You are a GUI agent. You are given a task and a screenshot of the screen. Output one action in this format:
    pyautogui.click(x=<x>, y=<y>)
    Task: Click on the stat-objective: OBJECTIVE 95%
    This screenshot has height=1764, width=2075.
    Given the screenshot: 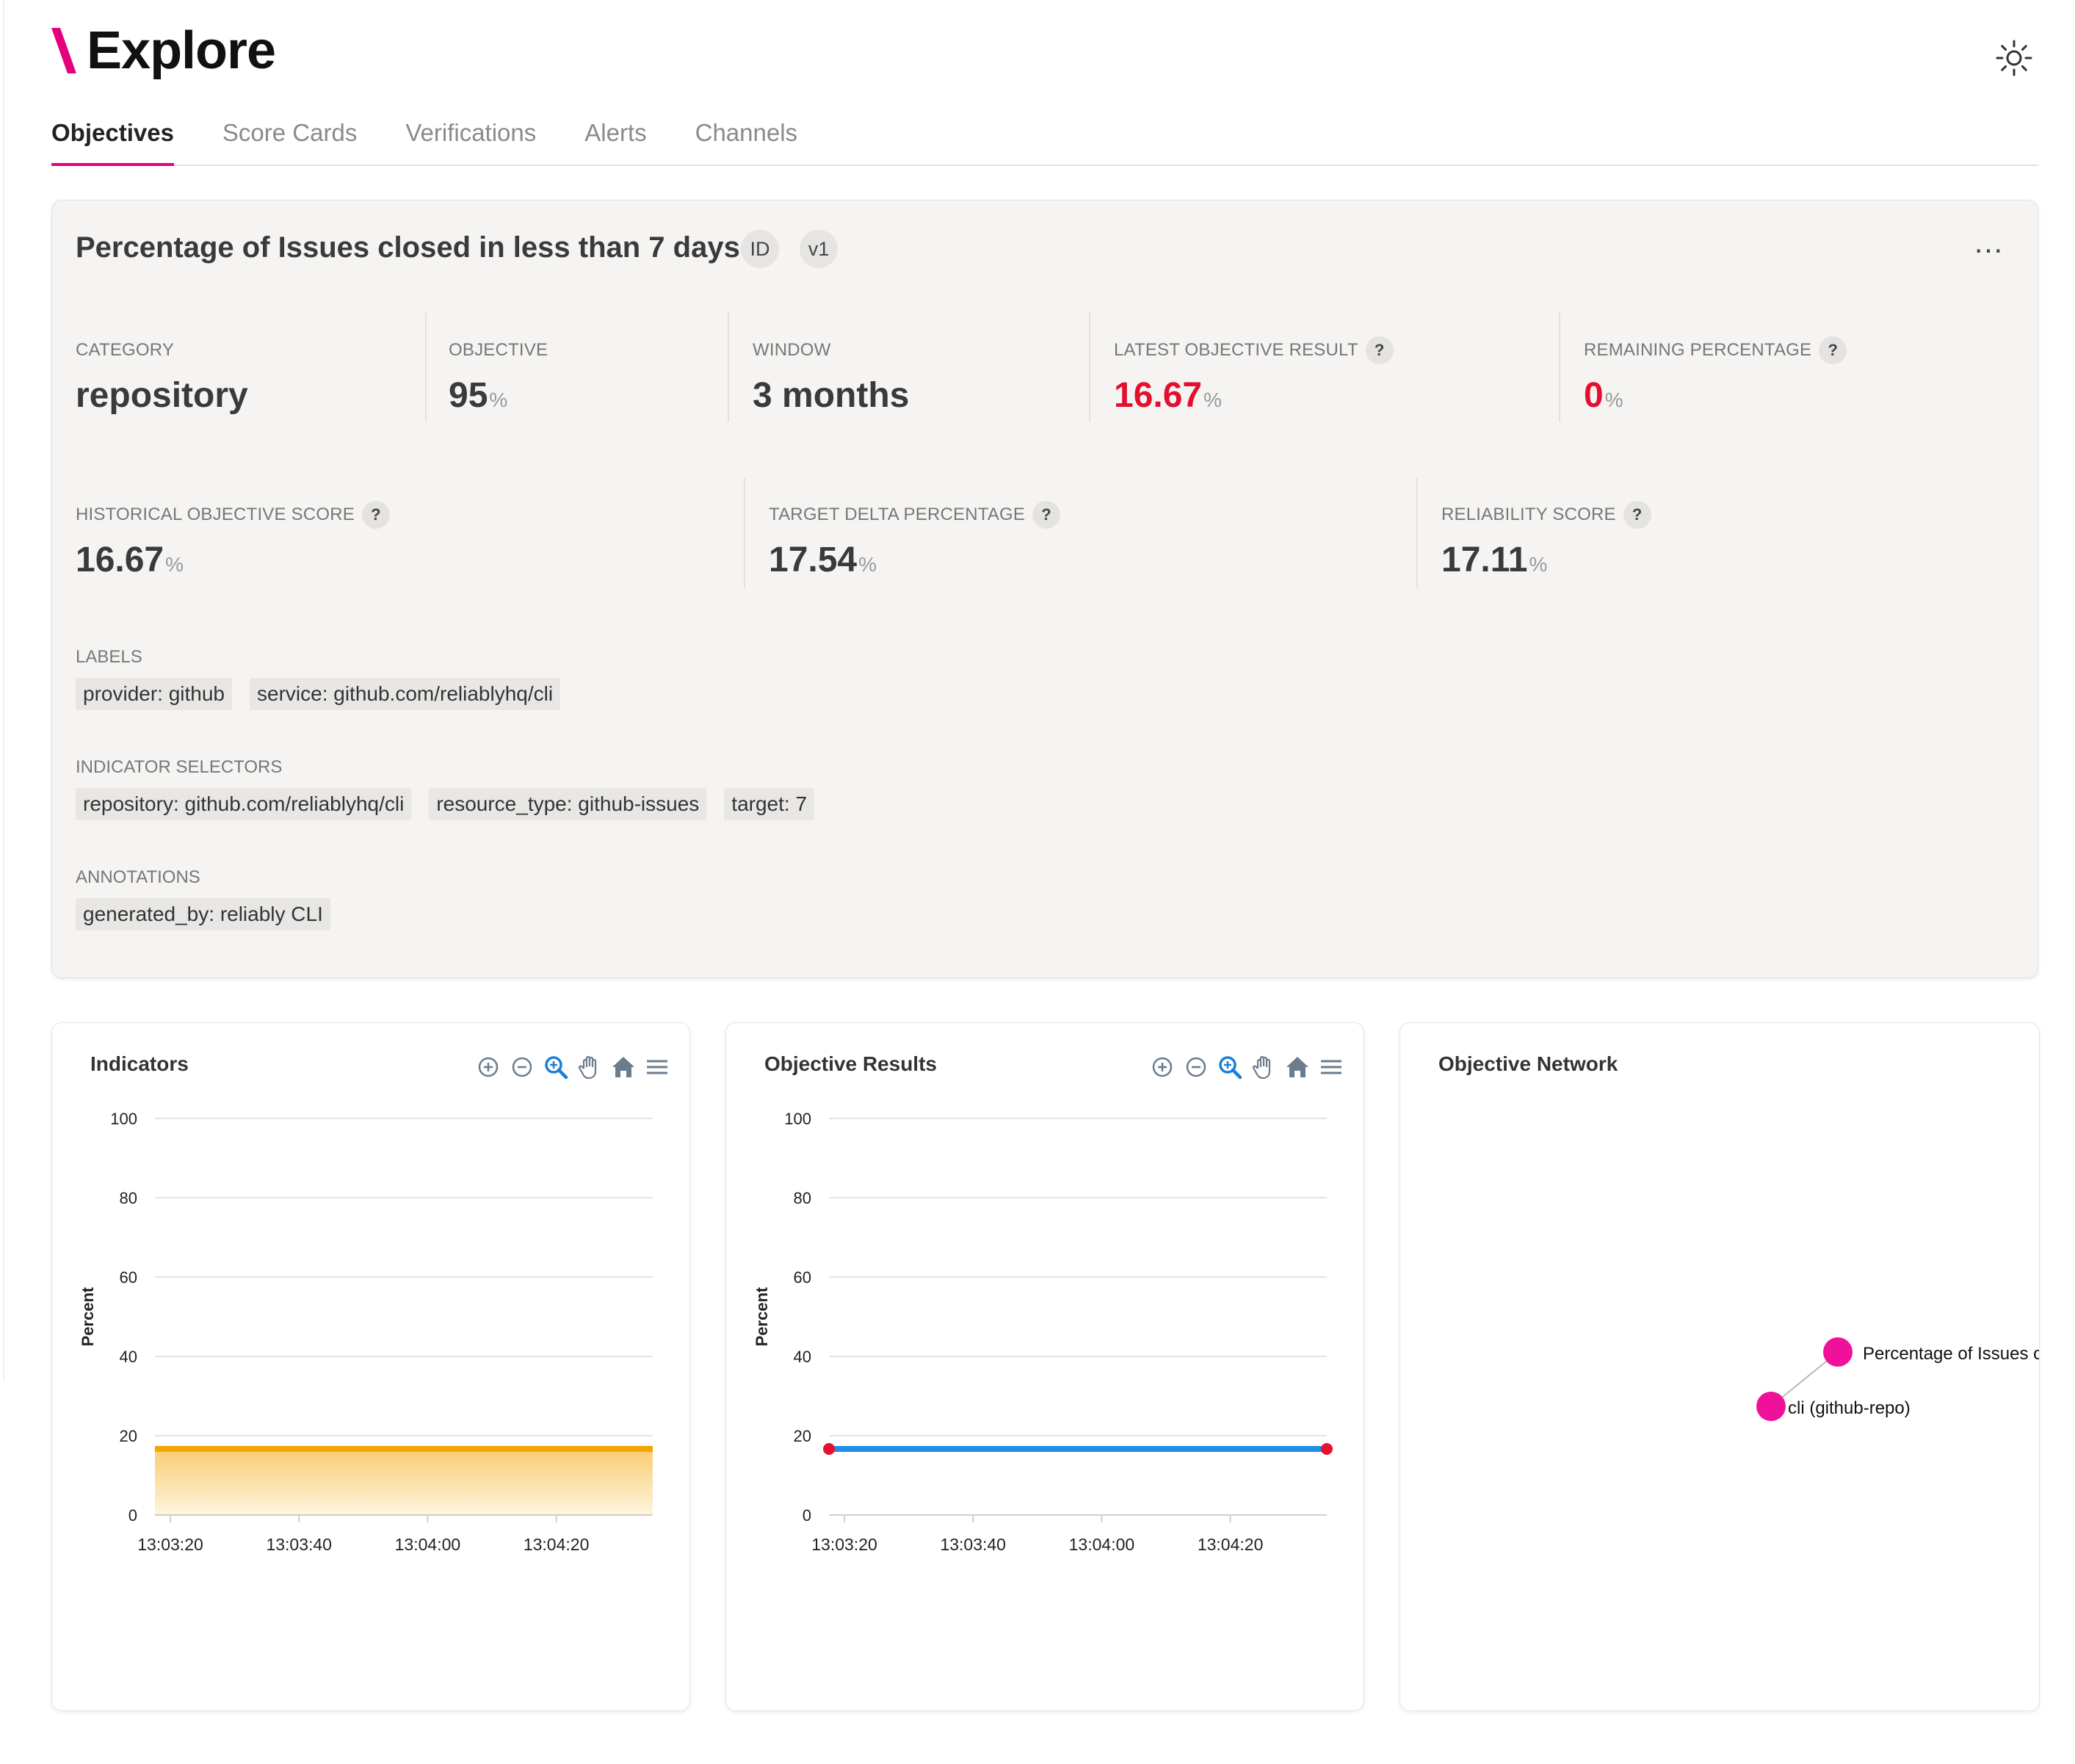 What is the action you would take?
    pyautogui.click(x=498, y=376)
    